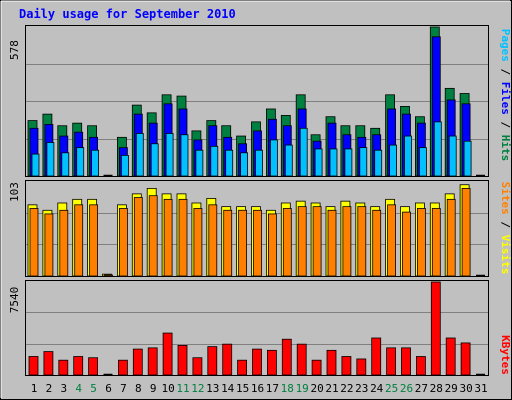  What do you see at coordinates (361, 388) in the screenshot?
I see `x-label-day-23: 23` at bounding box center [361, 388].